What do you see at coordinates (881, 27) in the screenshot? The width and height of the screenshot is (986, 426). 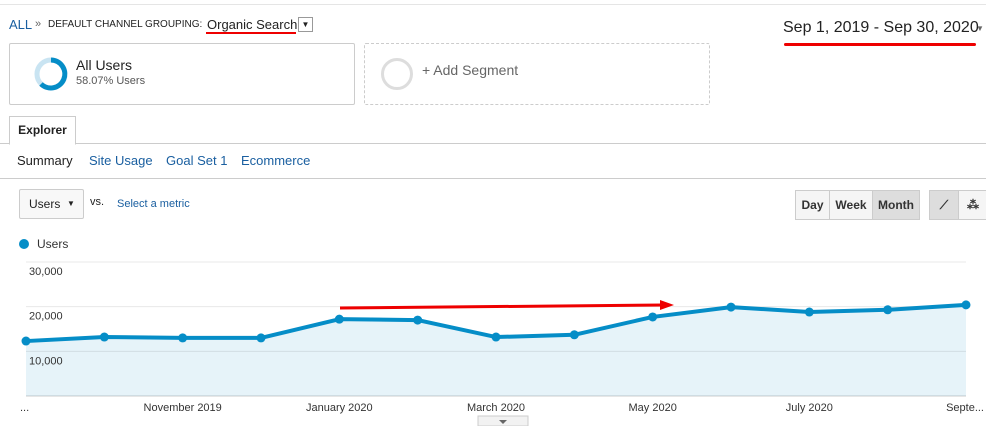 I see `date-range: Sep 1, 2019 - Sep 30, 2020` at bounding box center [881, 27].